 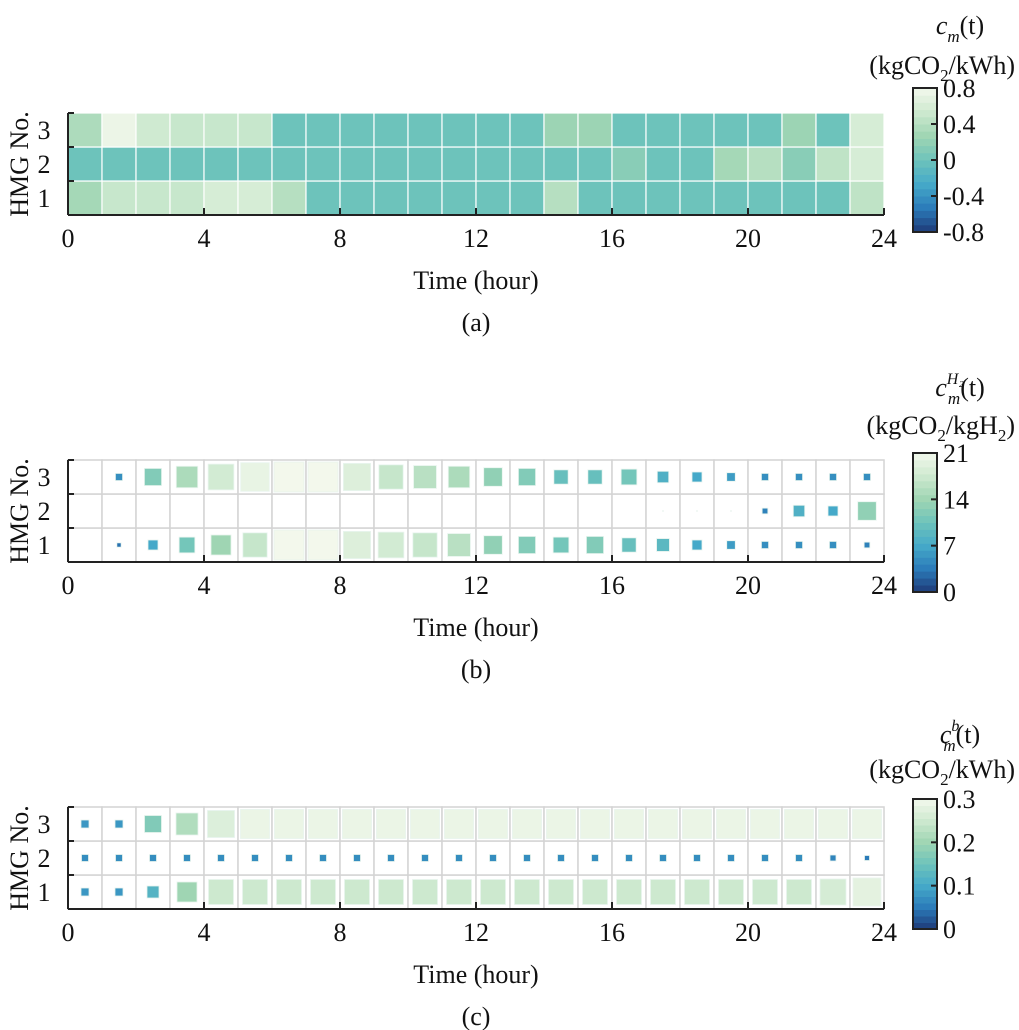 I want to click on y-axis-label: HMG No., so click(x=19, y=510).